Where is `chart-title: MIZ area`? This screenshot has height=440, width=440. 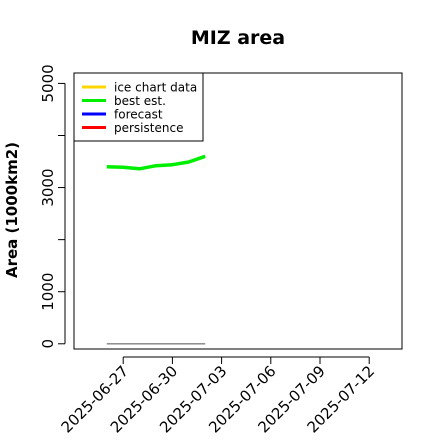 chart-title: MIZ area is located at coordinates (238, 38).